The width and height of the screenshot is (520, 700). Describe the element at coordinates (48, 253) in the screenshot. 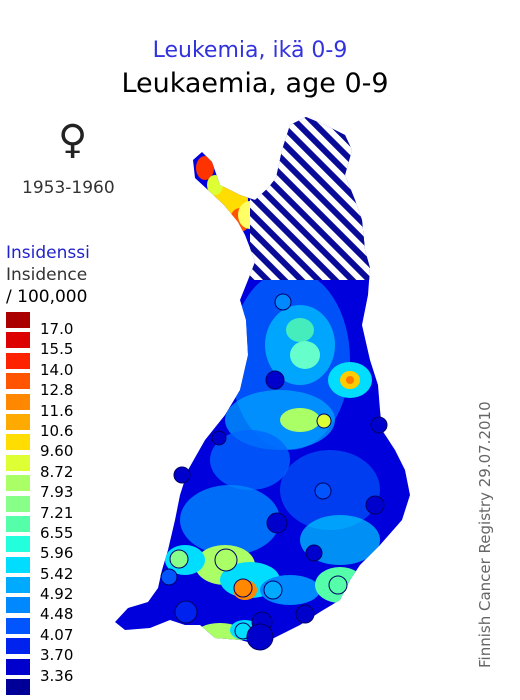

I see `legend-heading-finnish: Insidenssi` at that location.